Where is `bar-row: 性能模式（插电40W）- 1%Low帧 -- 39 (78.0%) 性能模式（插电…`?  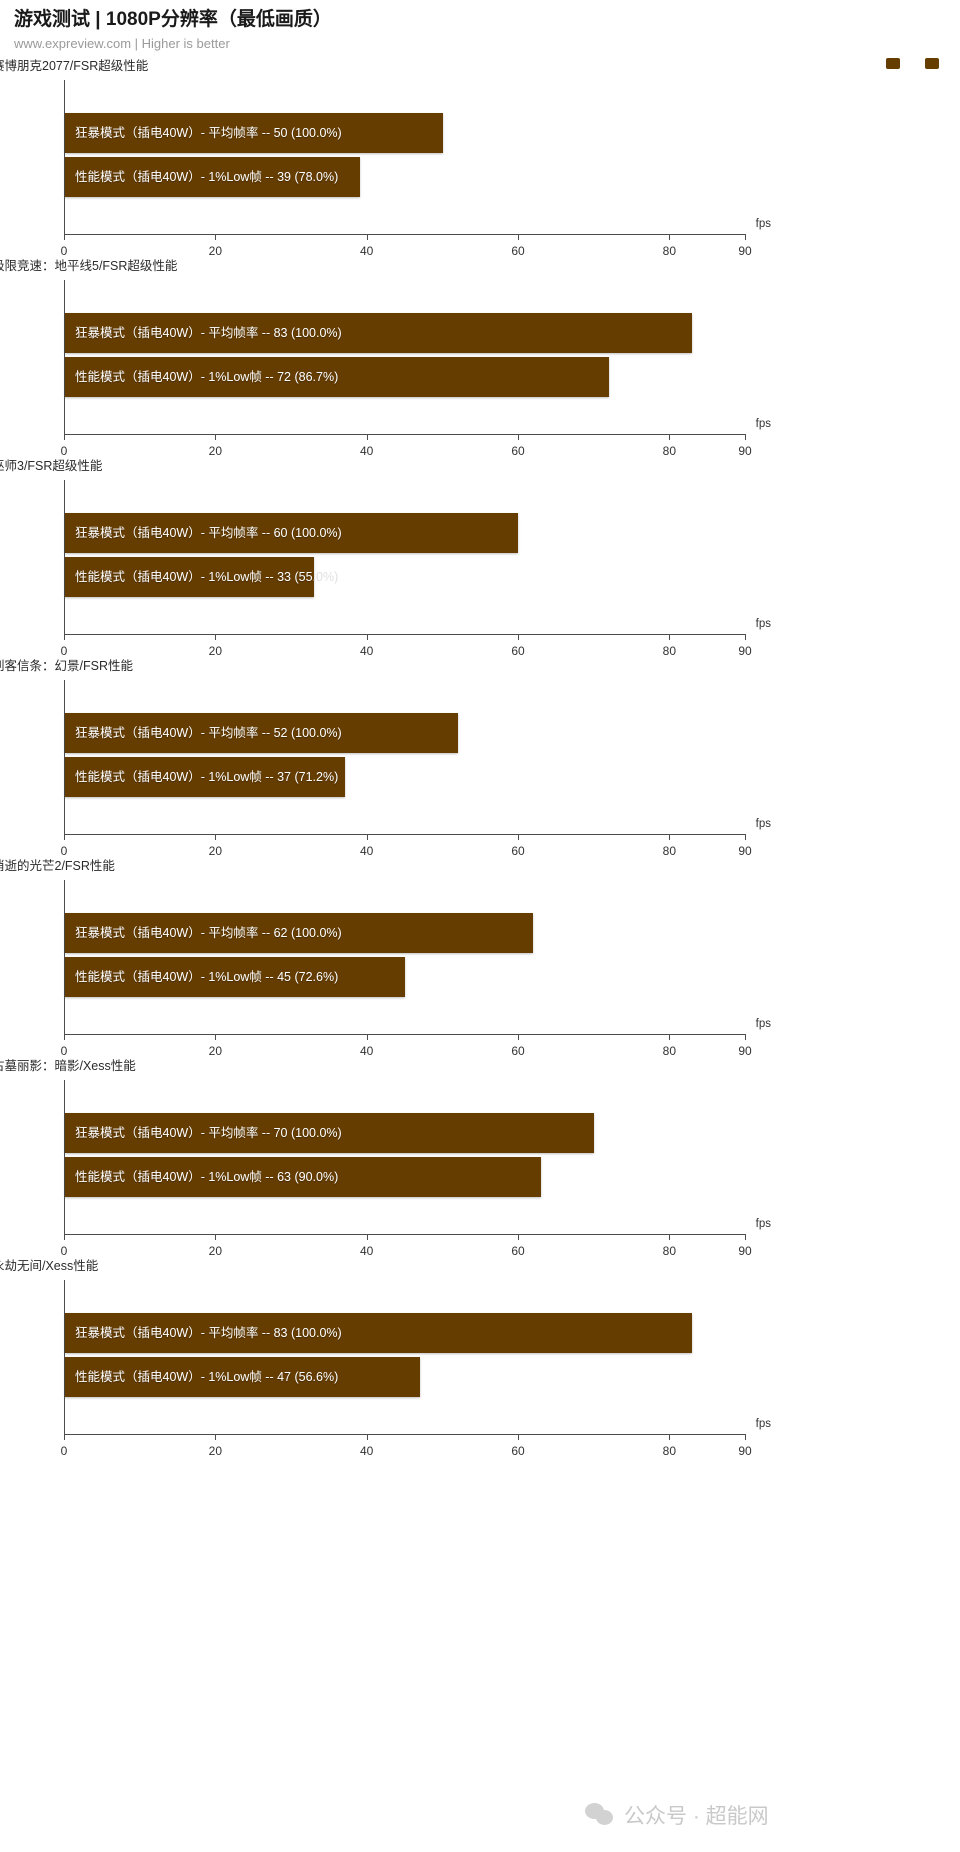 bar-row: 性能模式（插电40W）- 1%Low帧 -- 39 (78.0%) 性能模式（插电… is located at coordinates (405, 177).